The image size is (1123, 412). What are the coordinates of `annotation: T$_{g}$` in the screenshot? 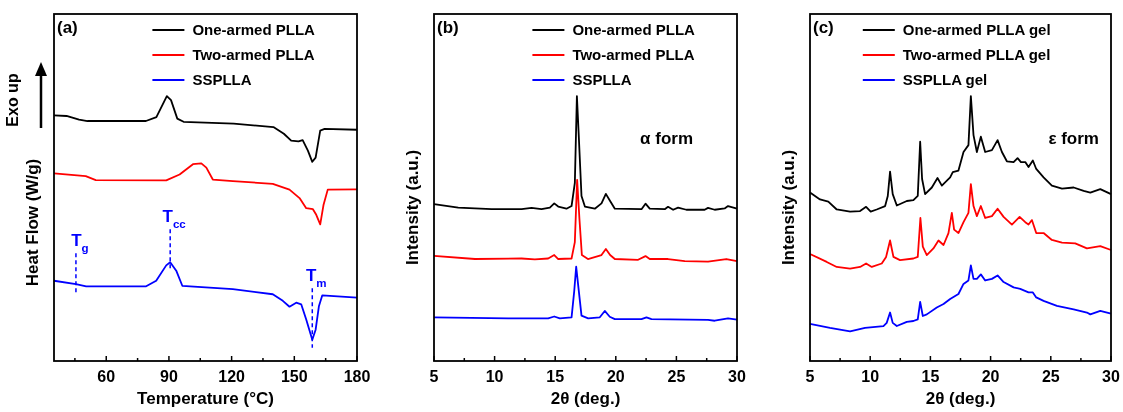 It's located at (80, 243).